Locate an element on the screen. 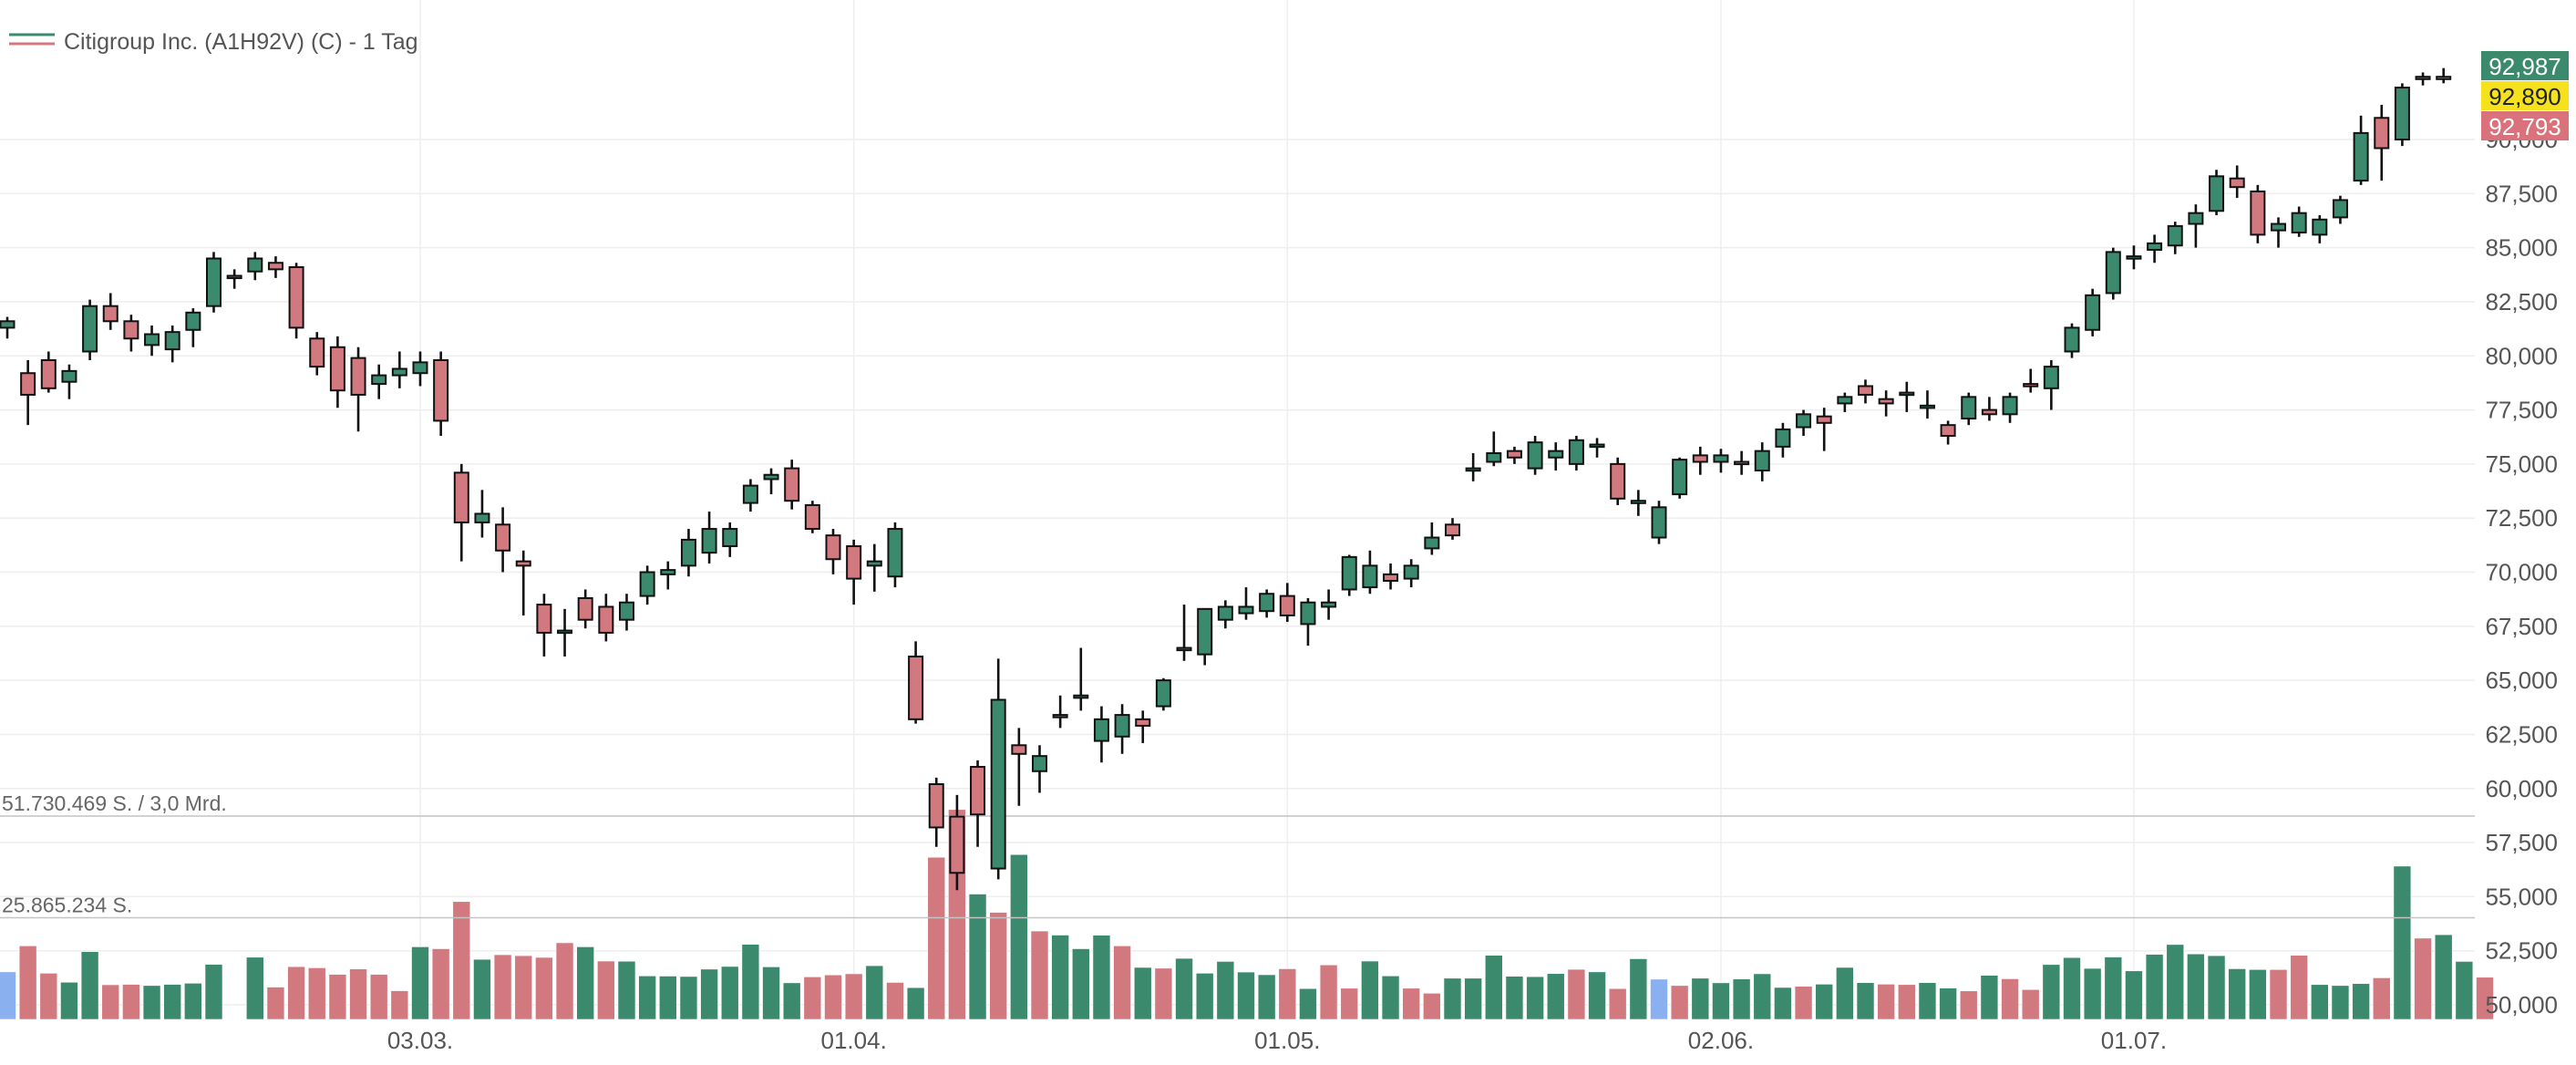  y-tick-label: 87,500 is located at coordinates (2521, 193).